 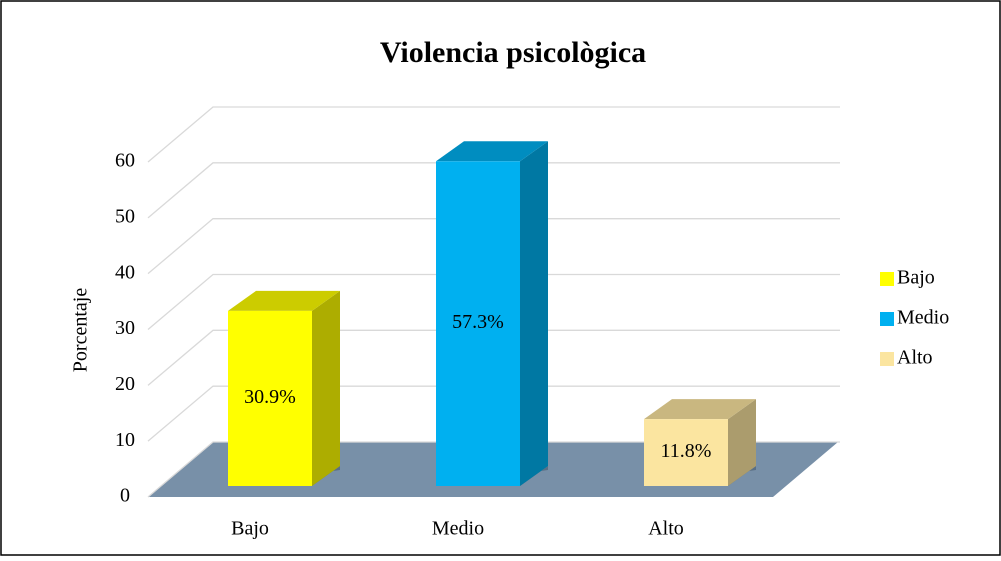 What do you see at coordinates (125, 496) in the screenshot?
I see `y-tick-label: 0` at bounding box center [125, 496].